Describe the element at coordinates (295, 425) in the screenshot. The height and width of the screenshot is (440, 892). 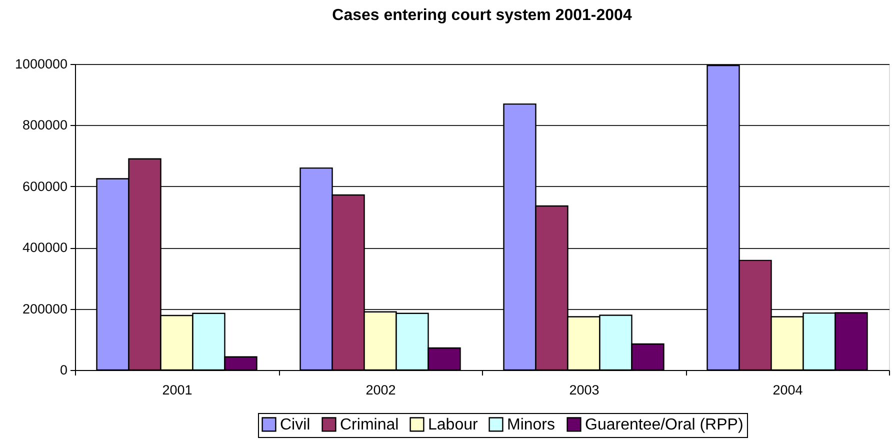
I see `legend-label: Civil` at that location.